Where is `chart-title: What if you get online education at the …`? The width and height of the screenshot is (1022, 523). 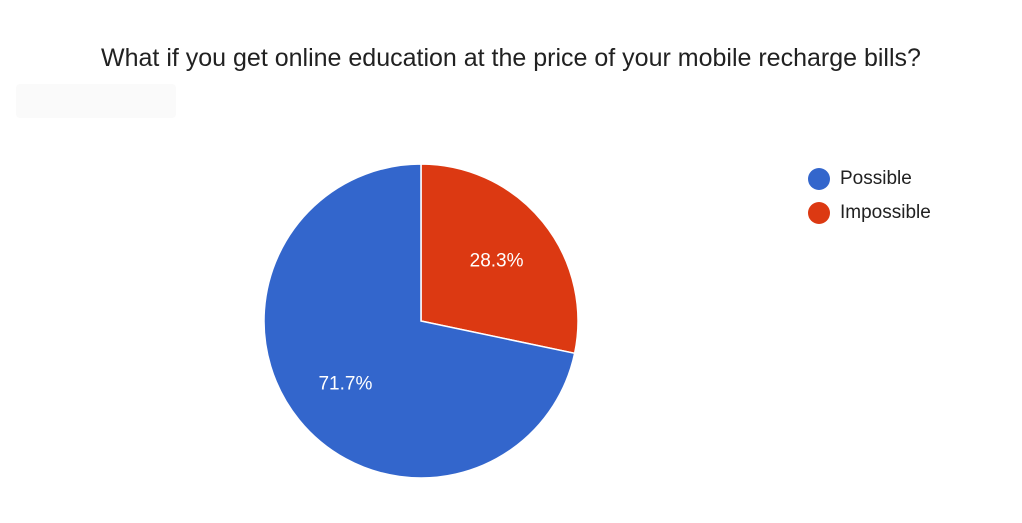
chart-title: What if you get online education at the … is located at coordinates (511, 58).